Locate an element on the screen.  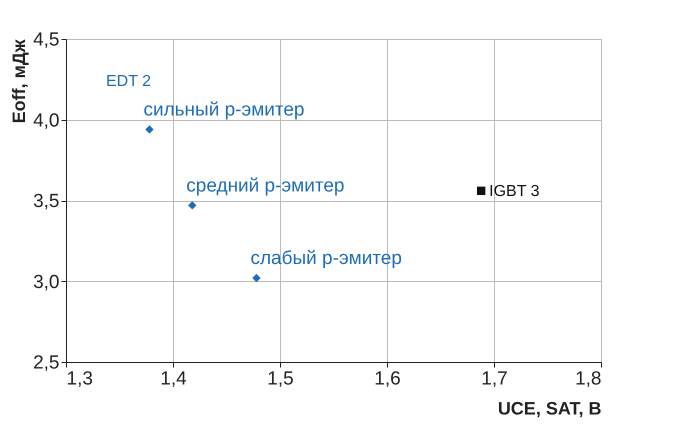
y-tick-label: 2,5 is located at coordinates (46, 363).